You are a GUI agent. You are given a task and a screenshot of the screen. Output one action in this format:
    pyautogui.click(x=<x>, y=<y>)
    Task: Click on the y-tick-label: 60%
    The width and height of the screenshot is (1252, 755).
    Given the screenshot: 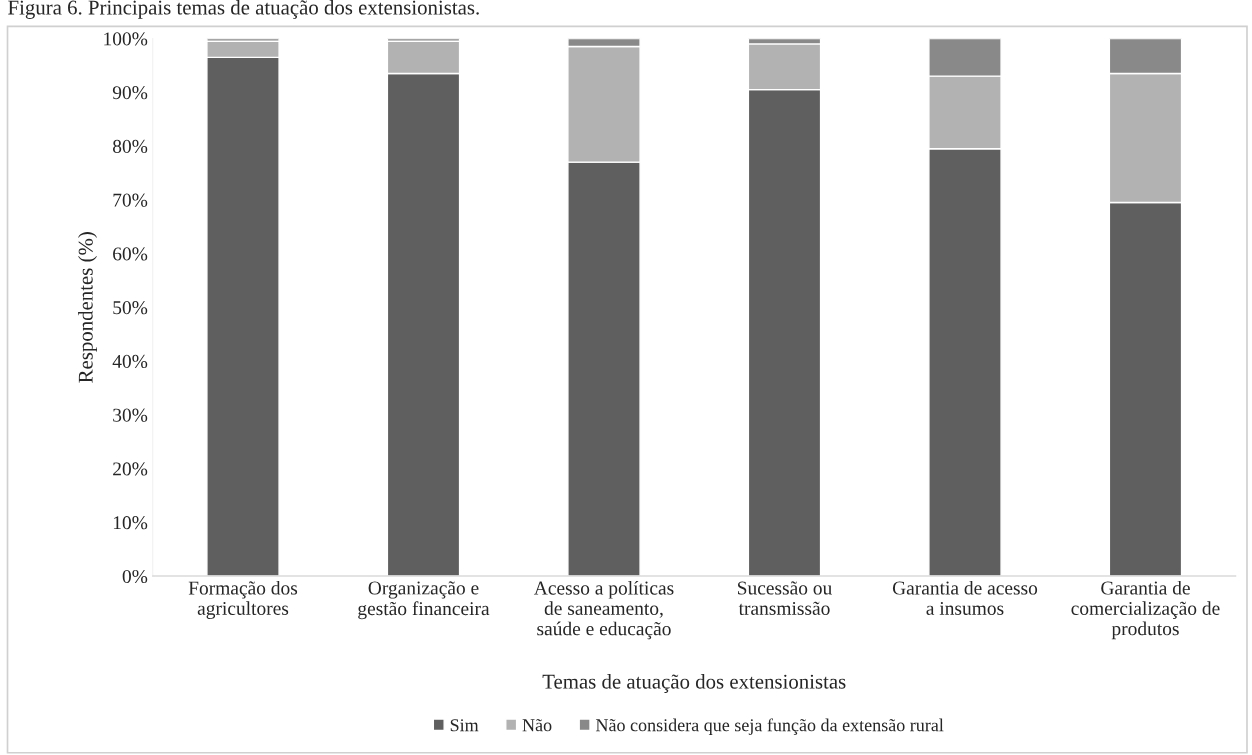 What is the action you would take?
    pyautogui.click(x=130, y=254)
    